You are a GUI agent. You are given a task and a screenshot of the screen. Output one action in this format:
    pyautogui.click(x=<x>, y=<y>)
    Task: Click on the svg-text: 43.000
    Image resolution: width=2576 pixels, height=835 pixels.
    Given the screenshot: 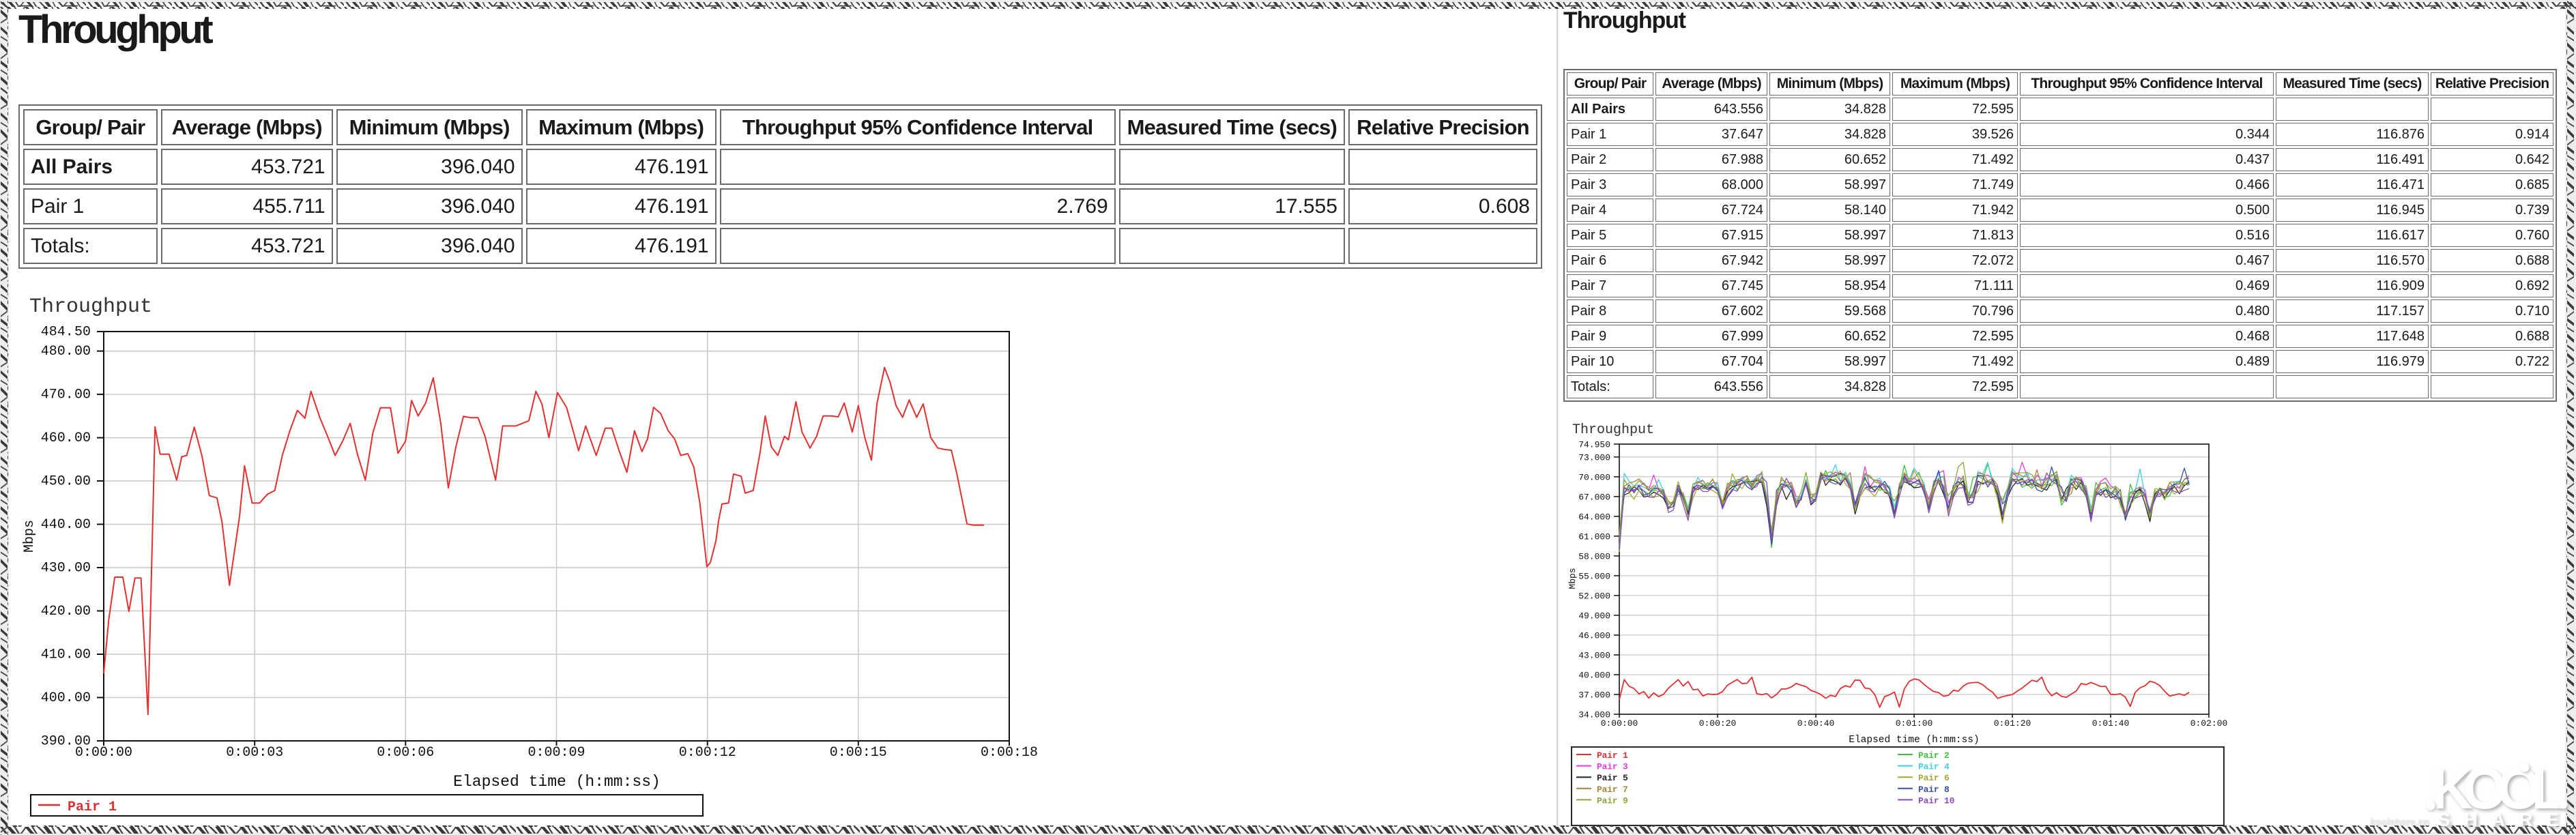 What is the action you would take?
    pyautogui.click(x=1594, y=656)
    